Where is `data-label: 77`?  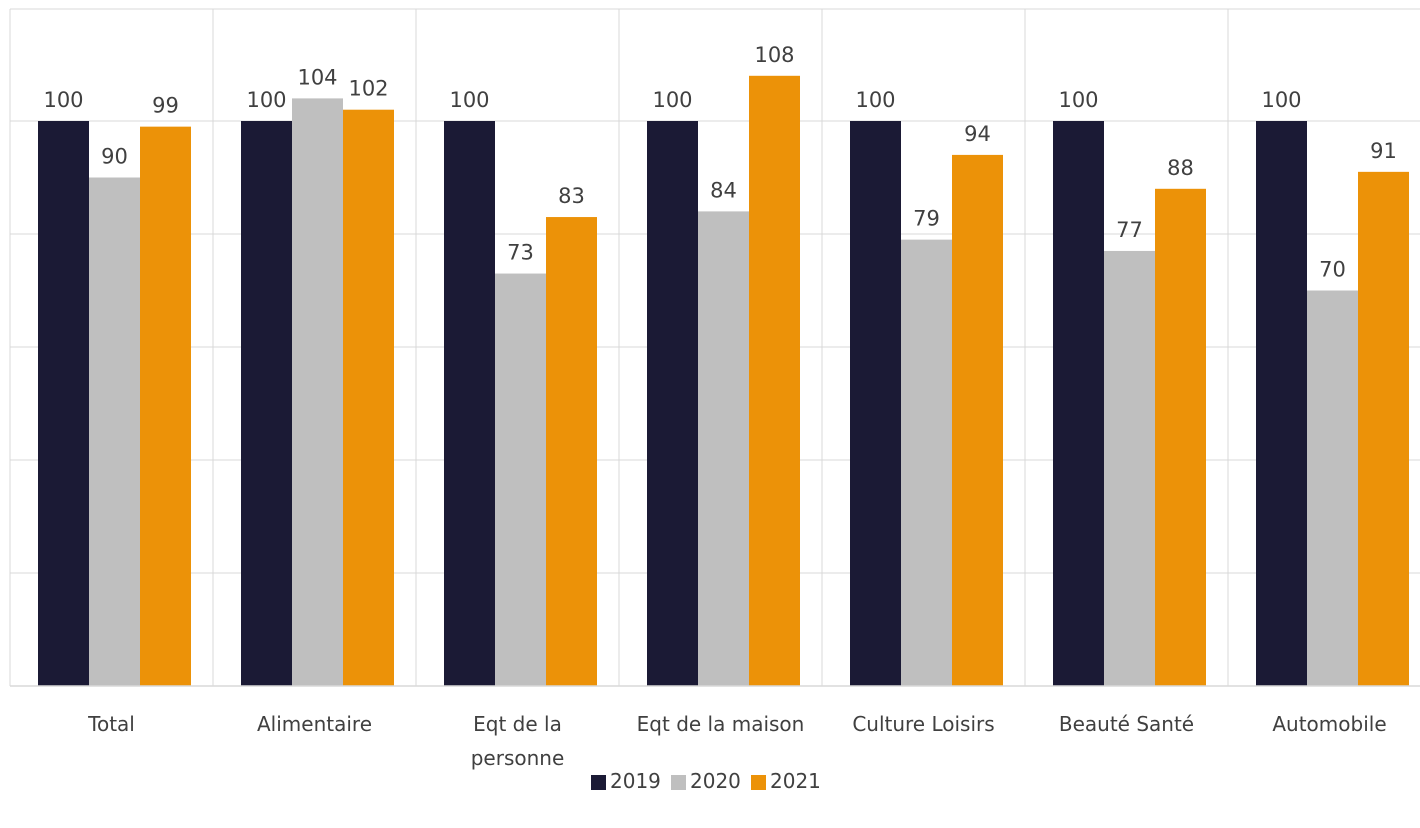
data-label: 77 is located at coordinates (1129, 230).